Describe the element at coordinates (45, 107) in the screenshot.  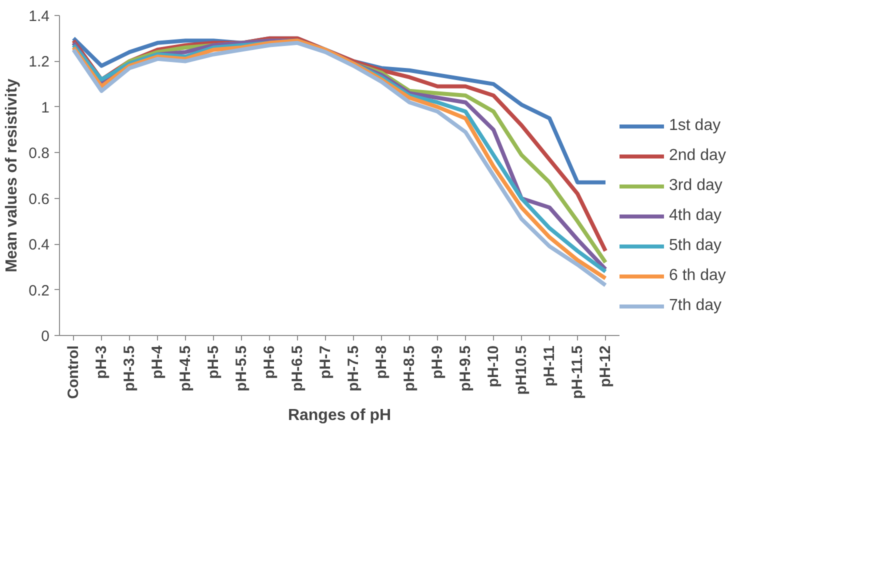
I see `y-tick-label: 1` at that location.